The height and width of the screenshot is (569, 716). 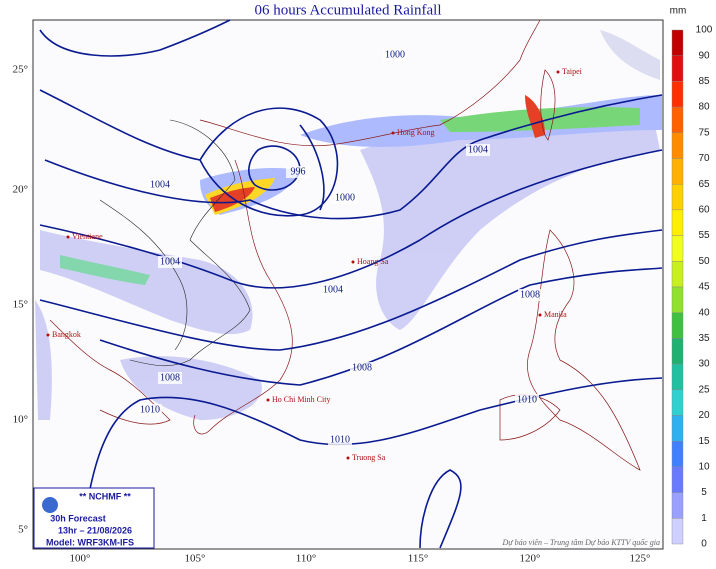 What do you see at coordinates (704, 338) in the screenshot?
I see `legend-label: 35` at bounding box center [704, 338].